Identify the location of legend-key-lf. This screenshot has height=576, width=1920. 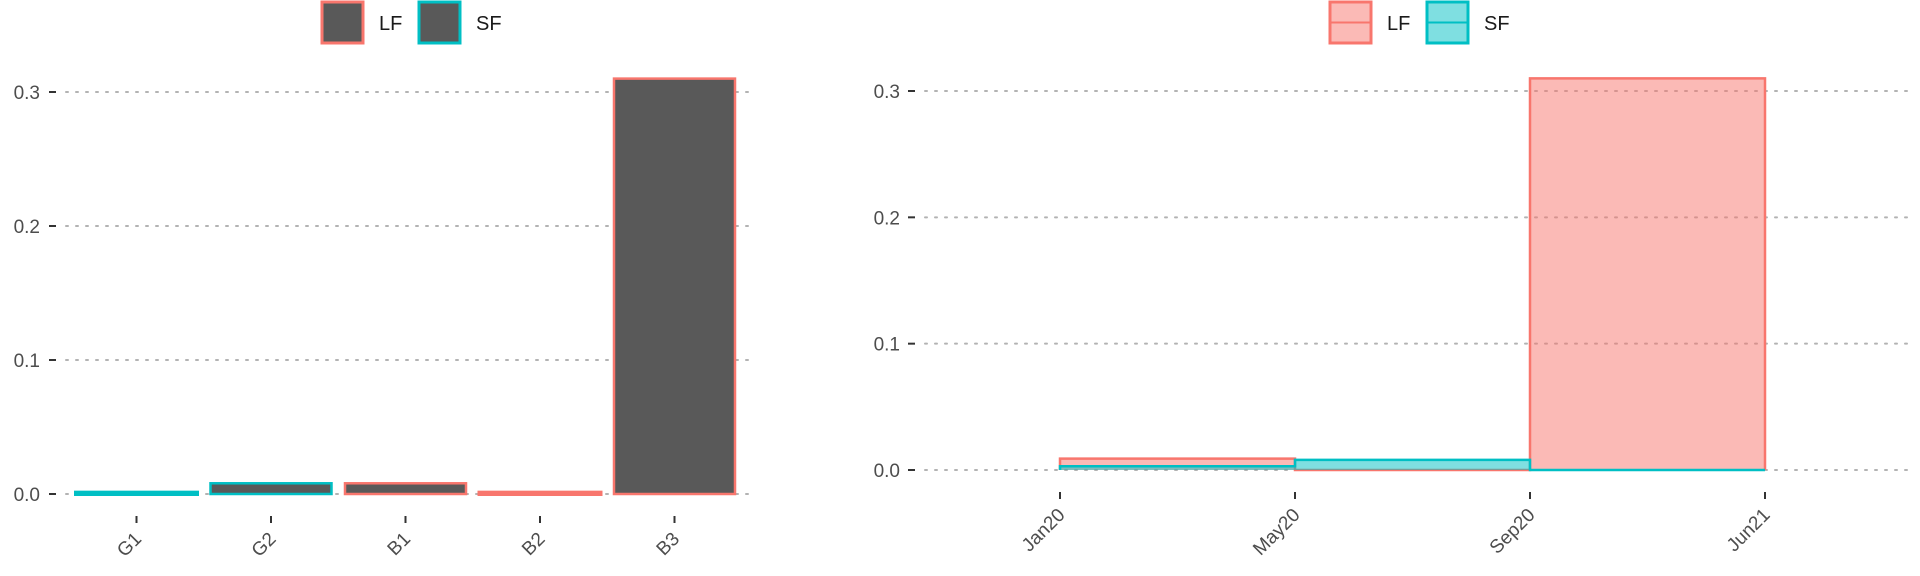
(342, 22).